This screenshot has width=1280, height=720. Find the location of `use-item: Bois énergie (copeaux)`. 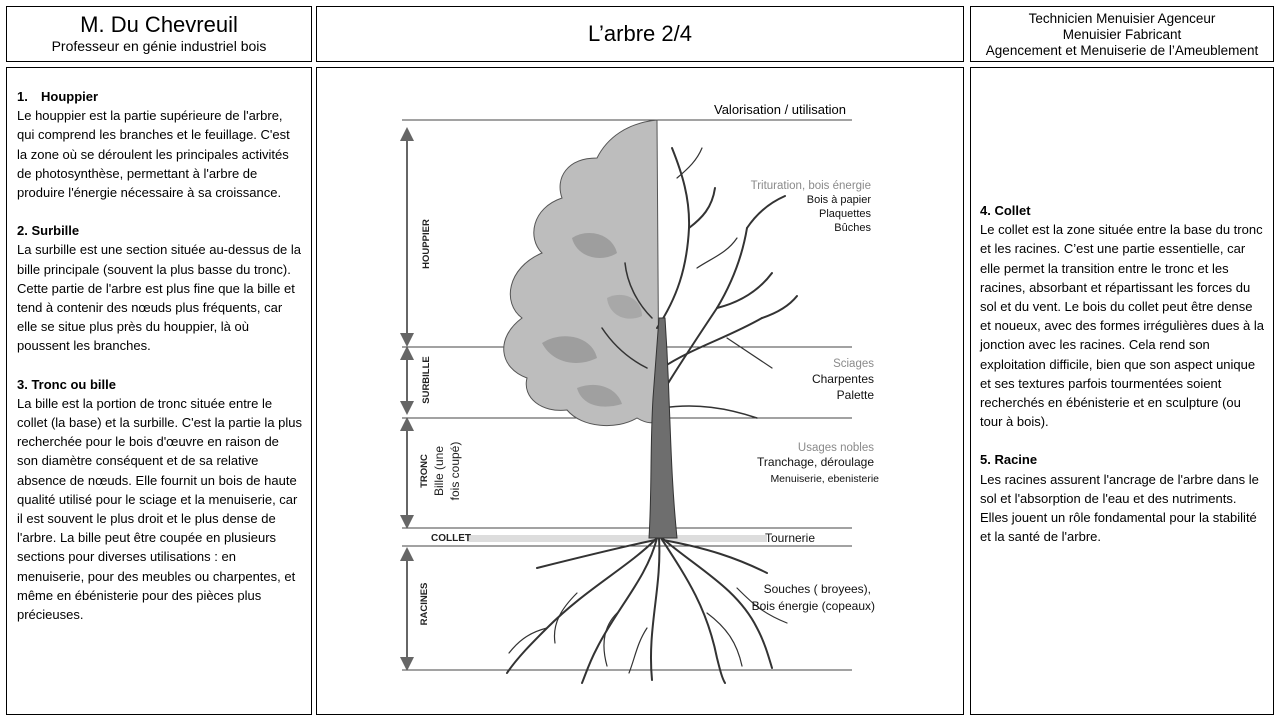

use-item: Bois énergie (copeaux) is located at coordinates (813, 606).